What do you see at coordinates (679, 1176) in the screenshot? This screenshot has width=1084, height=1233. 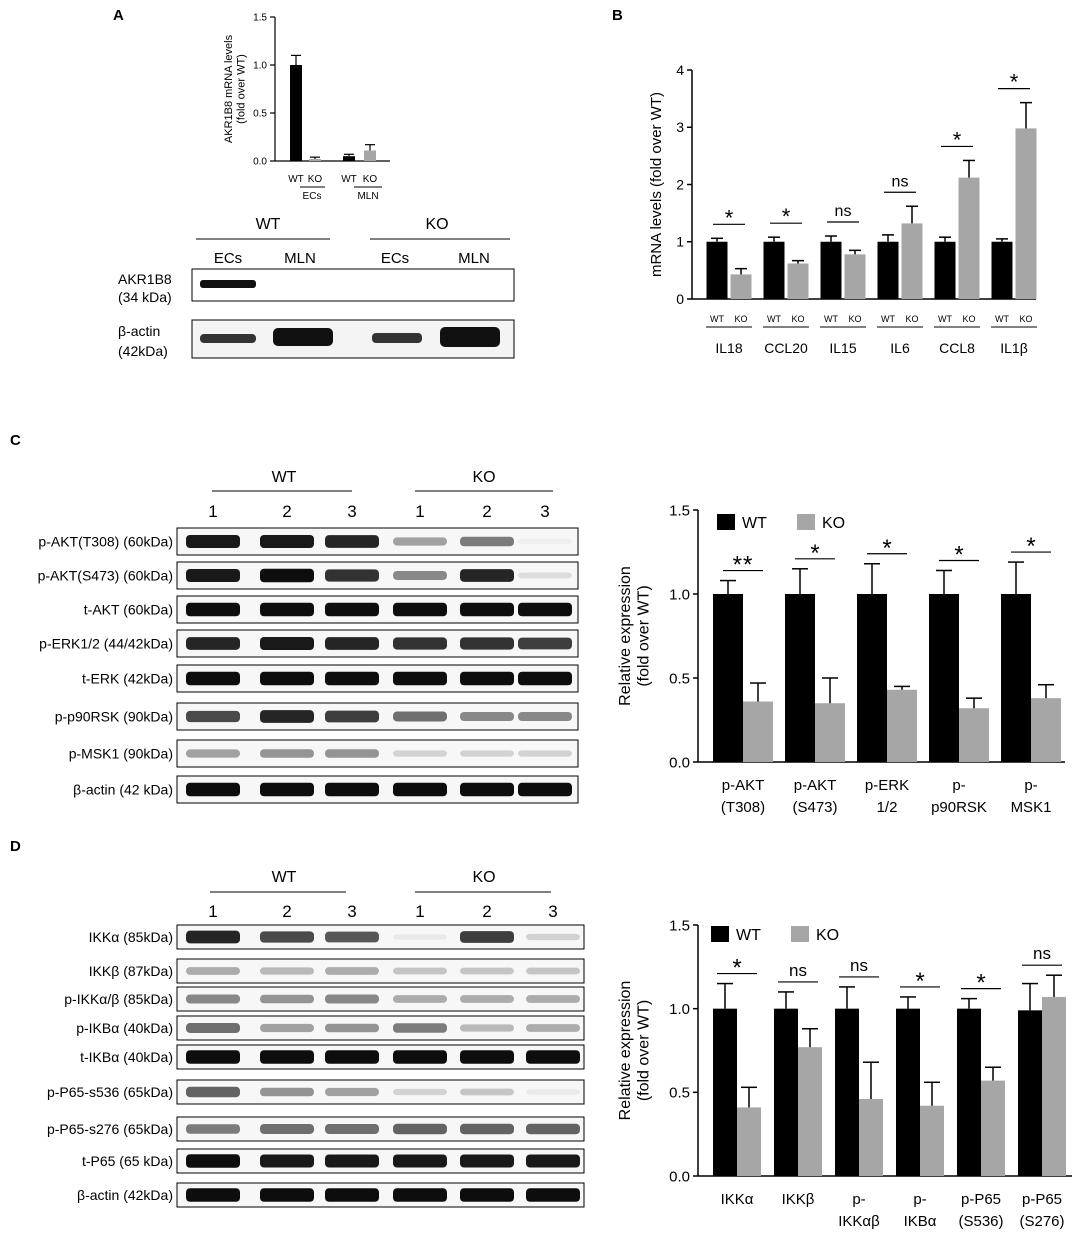 I see `y-tick-label: 0.0` at bounding box center [679, 1176].